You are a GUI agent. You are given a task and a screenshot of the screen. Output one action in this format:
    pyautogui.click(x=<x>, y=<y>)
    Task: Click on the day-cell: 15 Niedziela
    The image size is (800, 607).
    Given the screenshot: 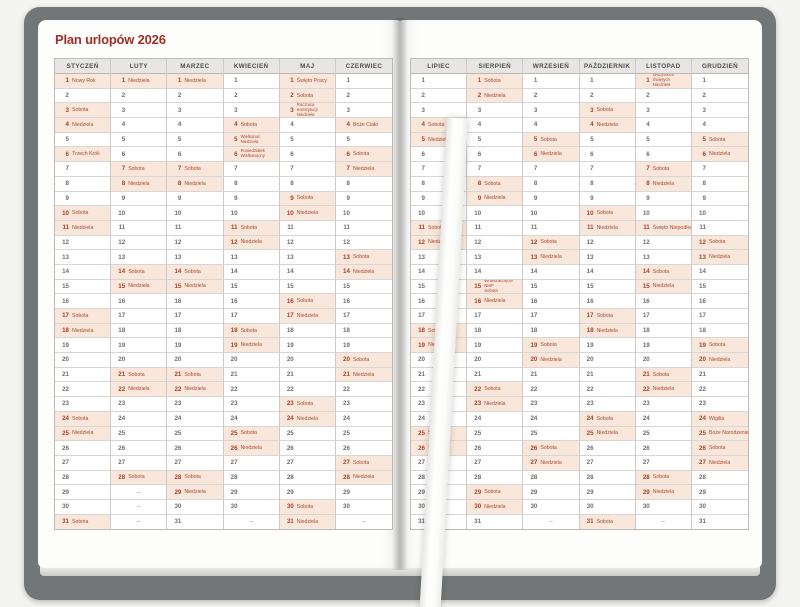 What is the action you would take?
    pyautogui.click(x=195, y=287)
    